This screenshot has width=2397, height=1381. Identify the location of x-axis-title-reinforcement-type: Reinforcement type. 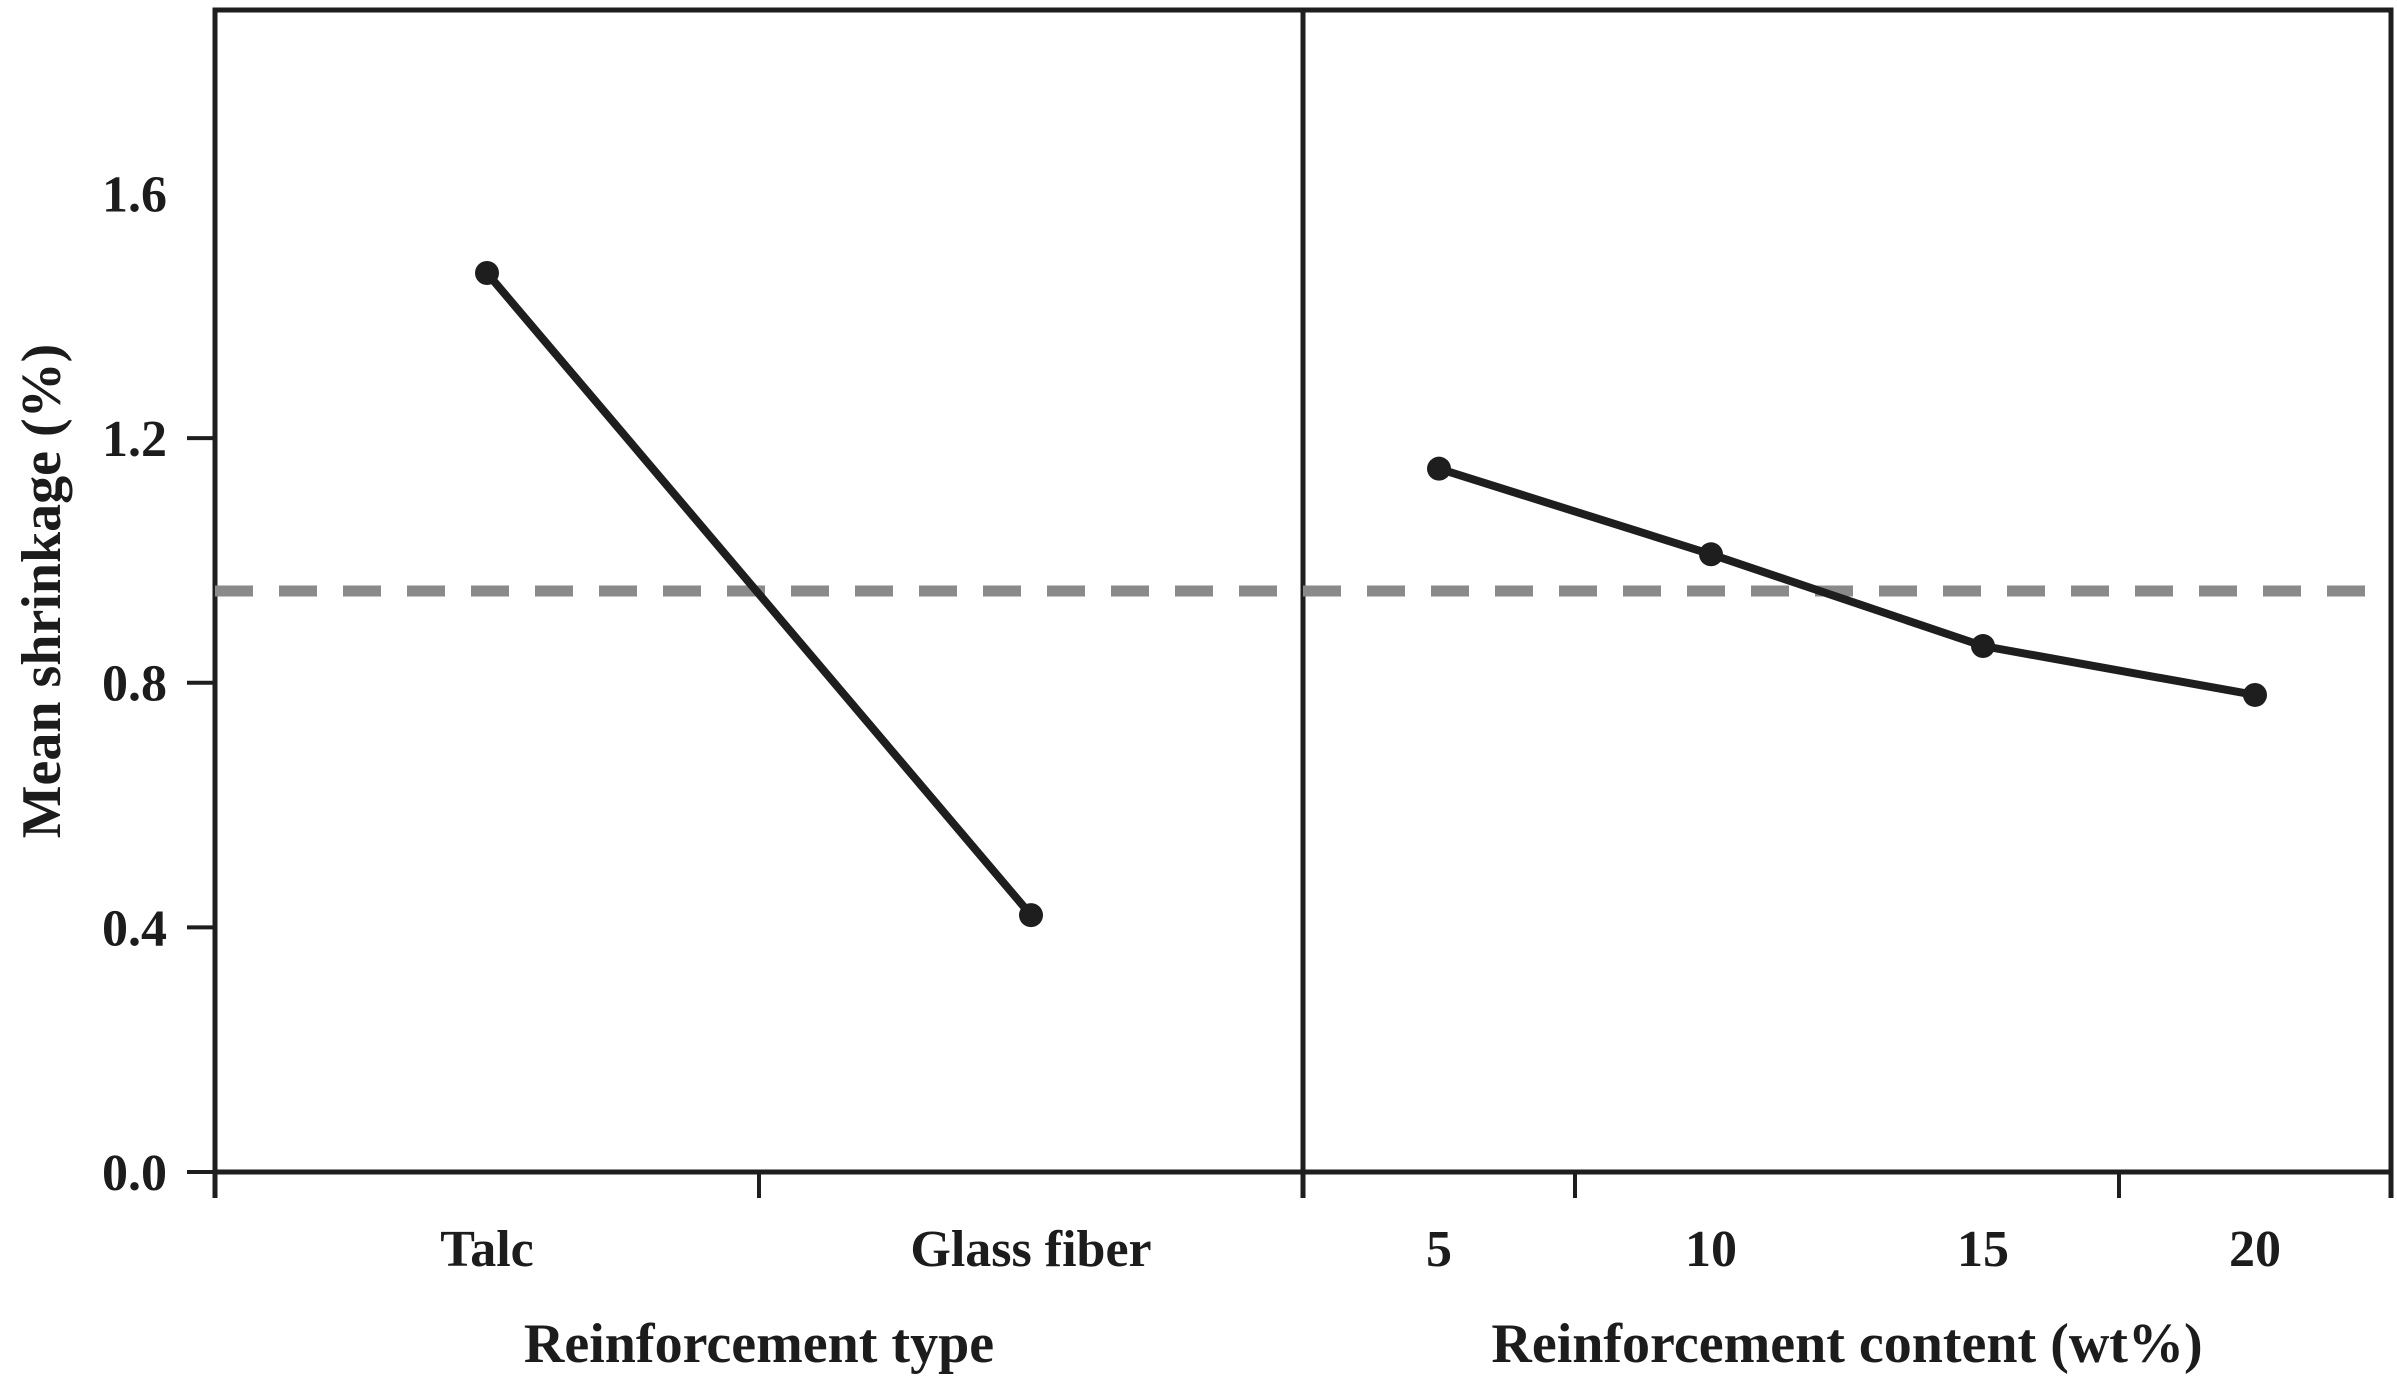
(759, 1344).